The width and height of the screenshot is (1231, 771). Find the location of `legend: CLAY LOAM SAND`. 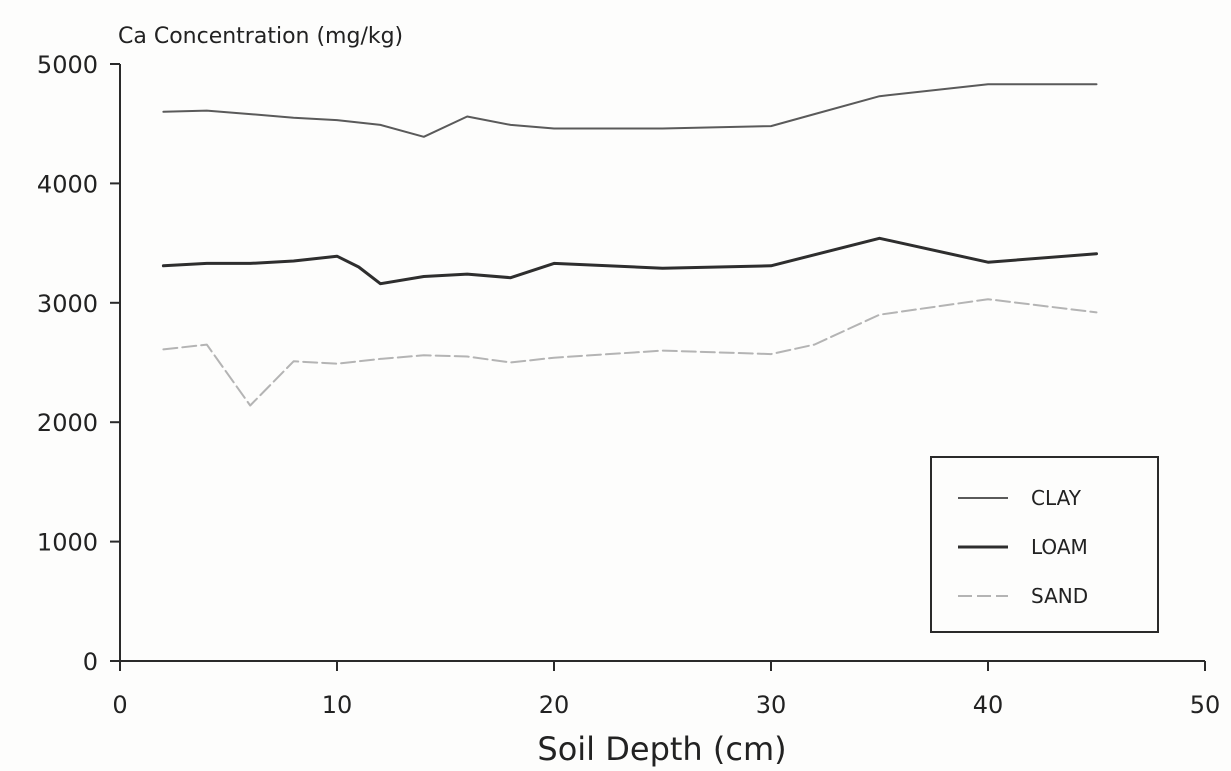

legend: CLAY LOAM SAND is located at coordinates (1044, 544).